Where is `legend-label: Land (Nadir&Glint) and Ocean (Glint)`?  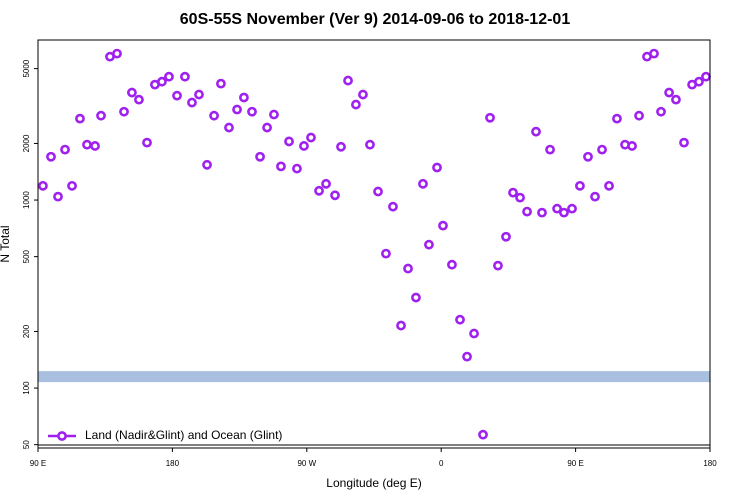
legend-label: Land (Nadir&Glint) and Ocean (Glint) is located at coordinates (183, 435).